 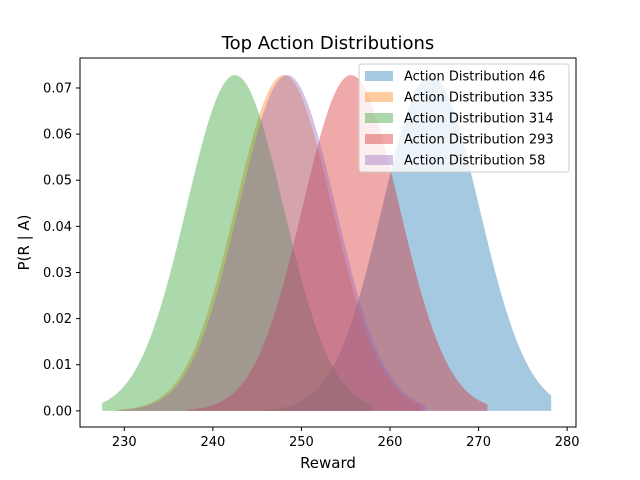 What do you see at coordinates (390, 442) in the screenshot?
I see `x-tick-label: 260` at bounding box center [390, 442].